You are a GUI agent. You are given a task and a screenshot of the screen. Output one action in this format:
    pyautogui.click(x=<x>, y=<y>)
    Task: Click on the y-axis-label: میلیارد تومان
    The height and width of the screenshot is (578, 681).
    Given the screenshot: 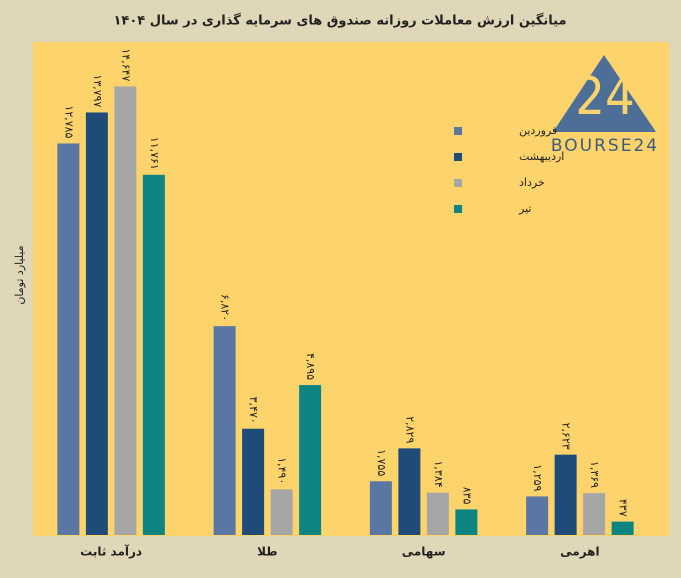 What is the action you would take?
    pyautogui.click(x=19, y=274)
    